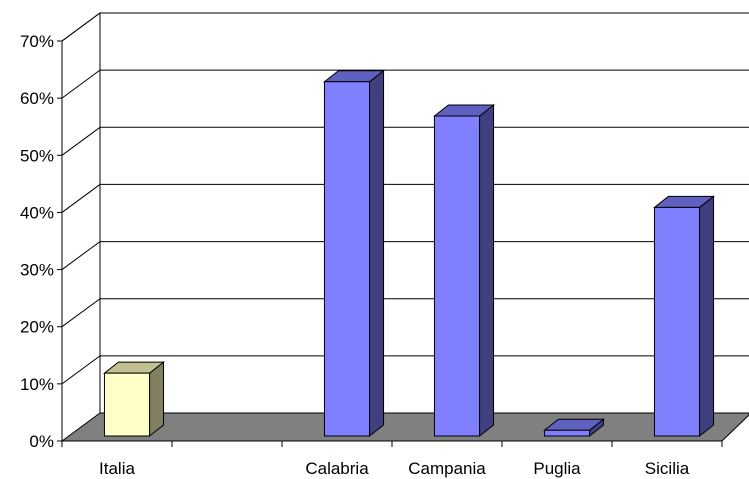  I want to click on bar-sicilia, so click(684, 316).